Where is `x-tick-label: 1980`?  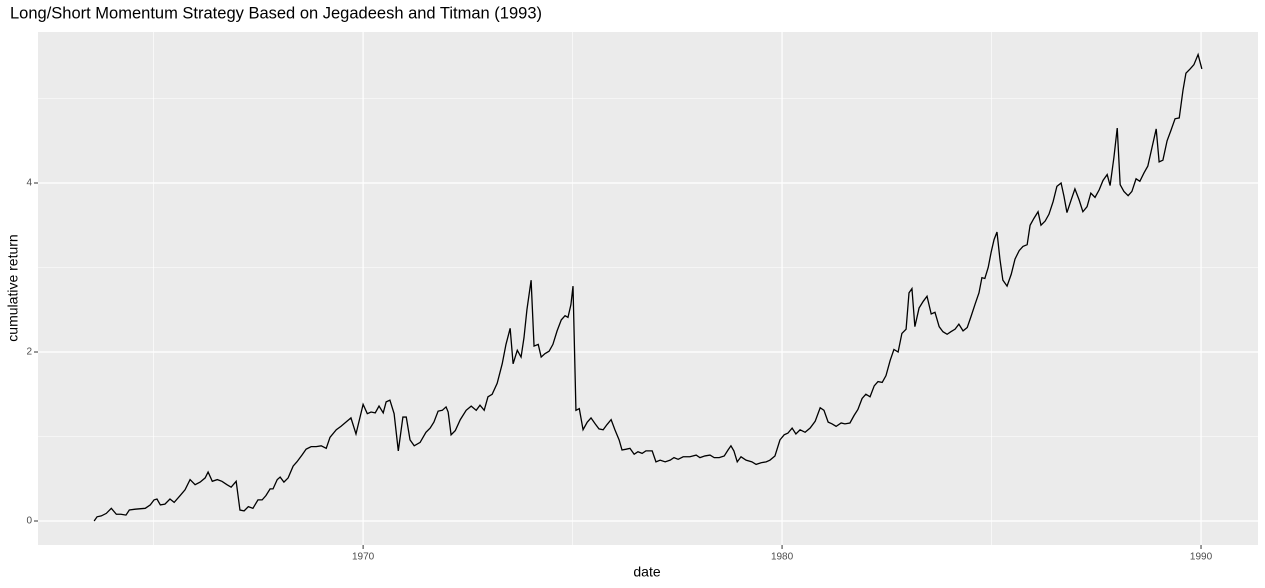 x-tick-label: 1980 is located at coordinates (782, 557).